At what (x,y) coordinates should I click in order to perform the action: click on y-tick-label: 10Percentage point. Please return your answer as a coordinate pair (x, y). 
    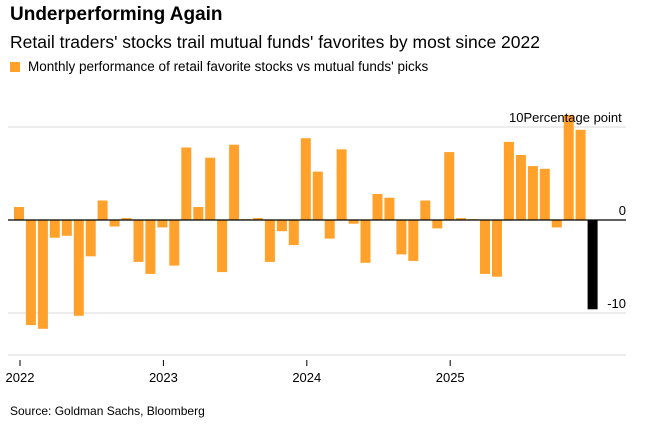
    Looking at the image, I should click on (565, 117).